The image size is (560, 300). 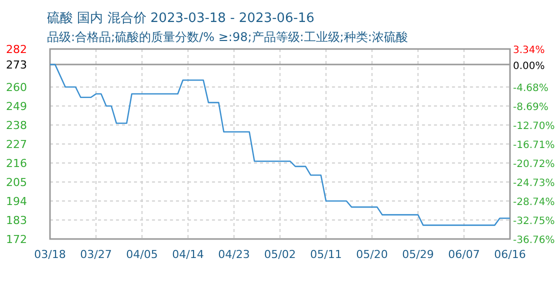 What do you see at coordinates (464, 254) in the screenshot?
I see `x-tick-label: 06/07` at bounding box center [464, 254].